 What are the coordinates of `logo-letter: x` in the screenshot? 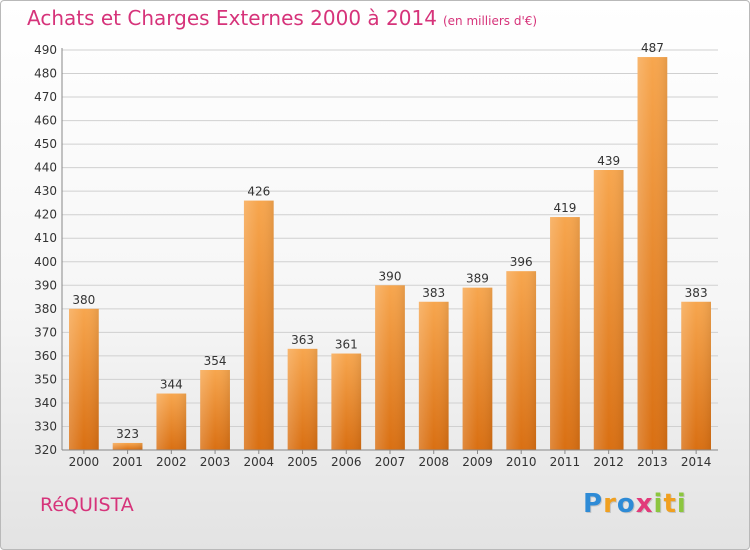 It's located at (644, 504).